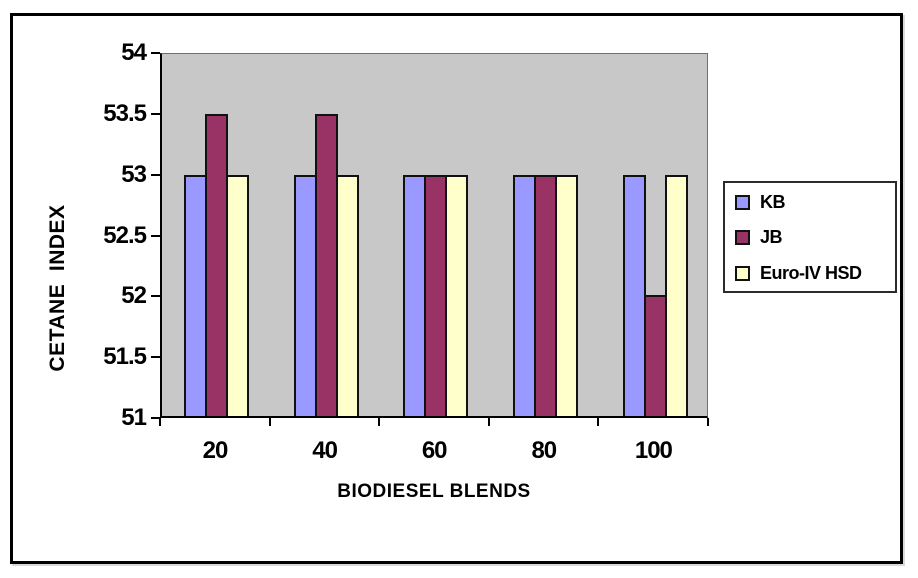  Describe the element at coordinates (325, 450) in the screenshot. I see `x-tick-label: 40` at that location.